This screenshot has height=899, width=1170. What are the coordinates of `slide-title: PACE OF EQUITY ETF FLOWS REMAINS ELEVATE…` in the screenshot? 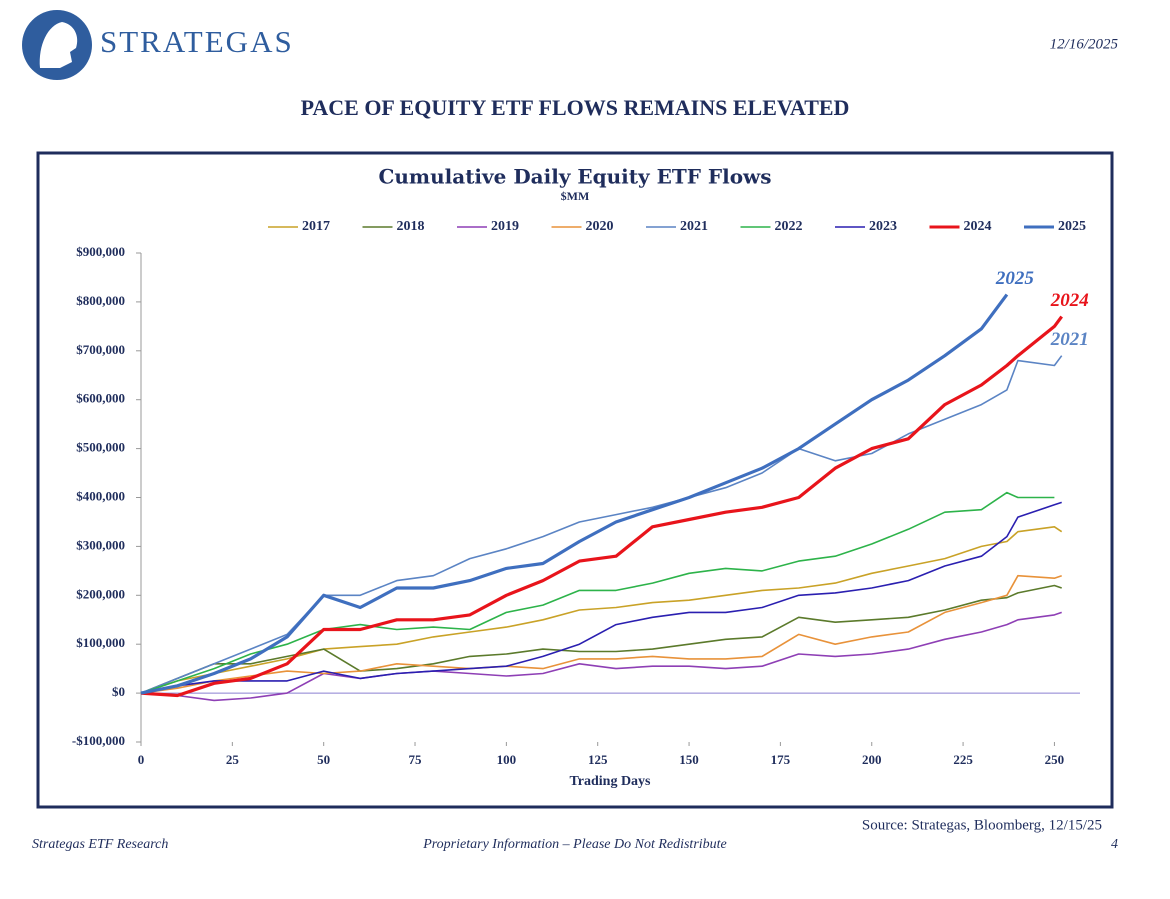 It's located at (575, 107).